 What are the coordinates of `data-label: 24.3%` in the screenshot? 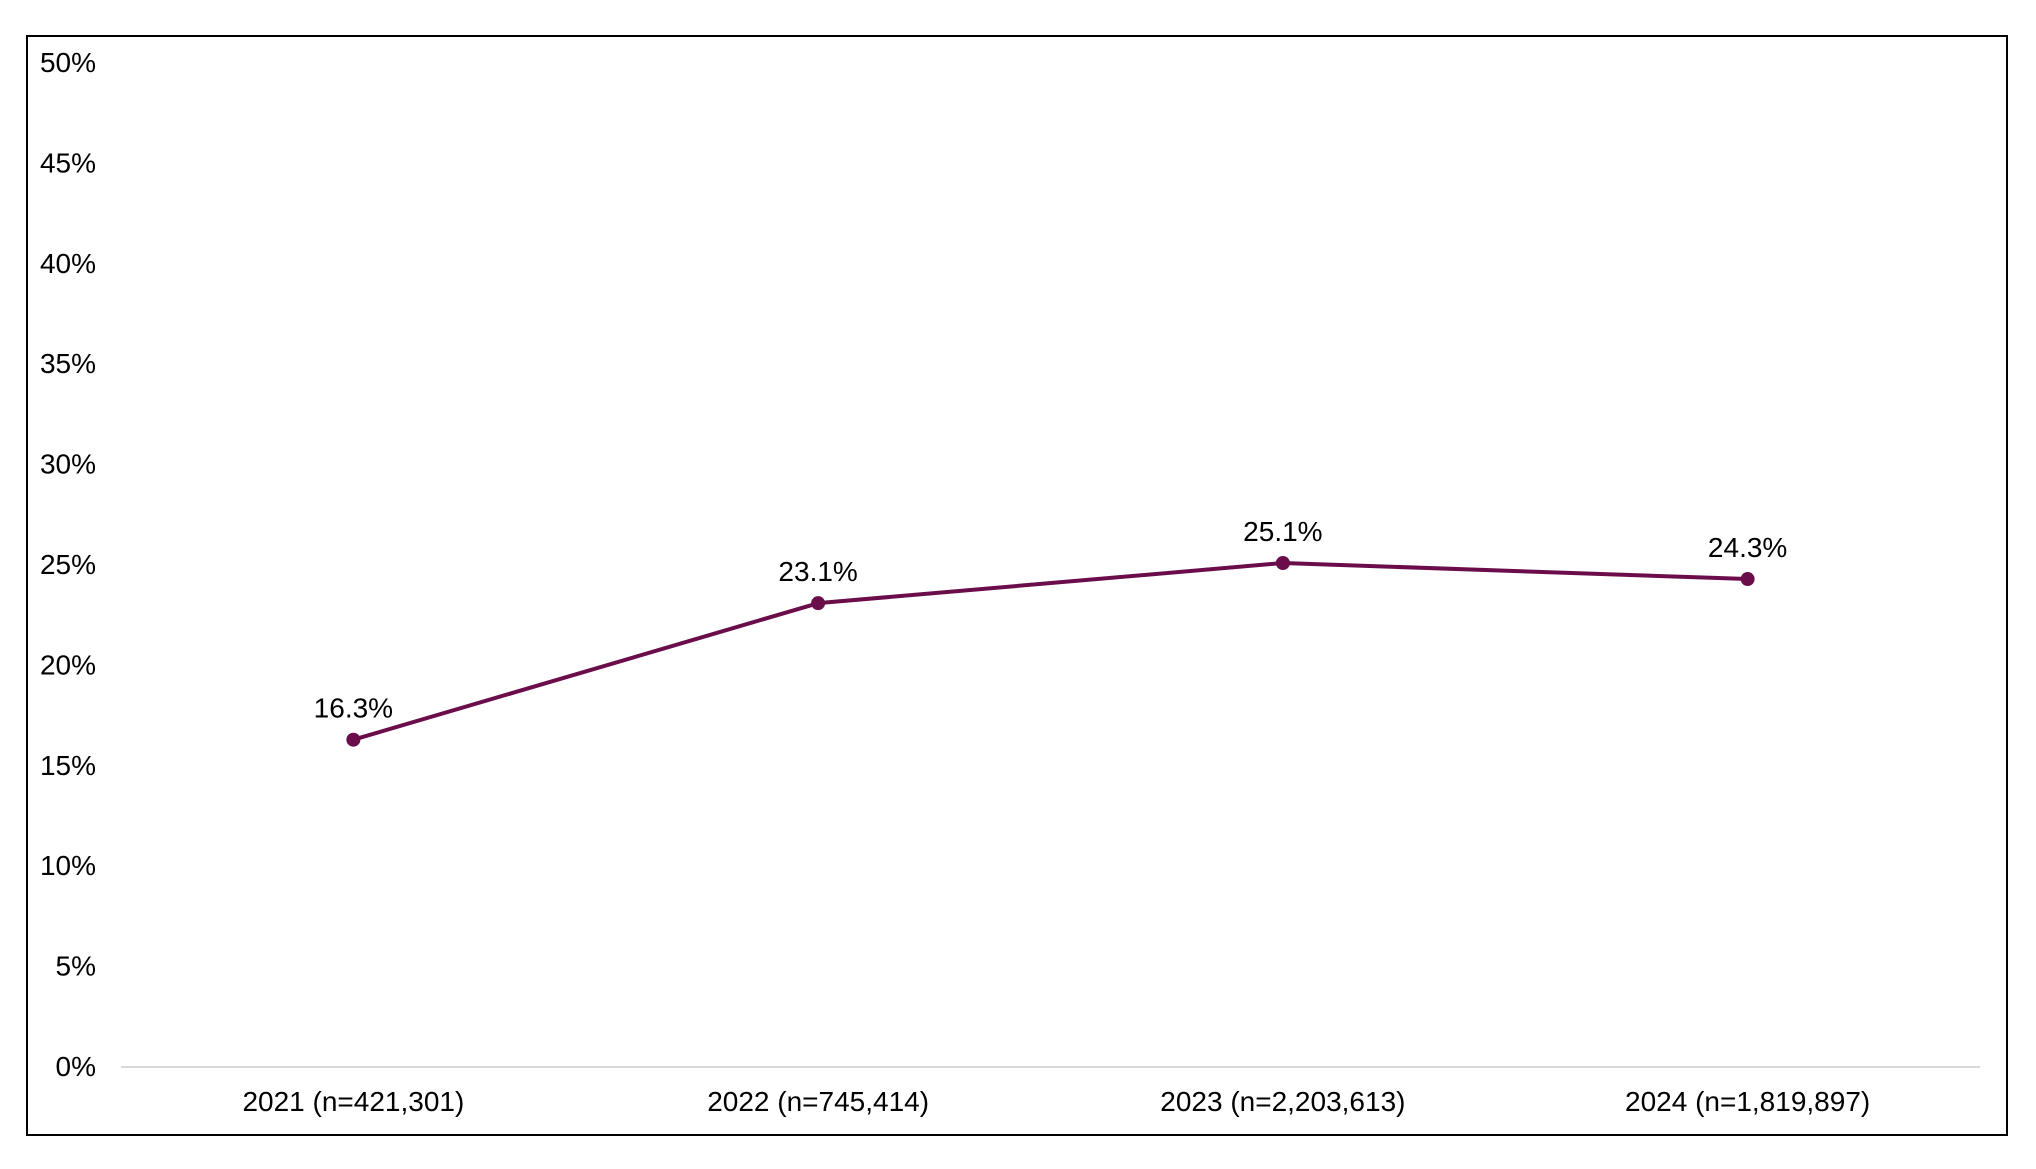 It's located at (1747, 547).